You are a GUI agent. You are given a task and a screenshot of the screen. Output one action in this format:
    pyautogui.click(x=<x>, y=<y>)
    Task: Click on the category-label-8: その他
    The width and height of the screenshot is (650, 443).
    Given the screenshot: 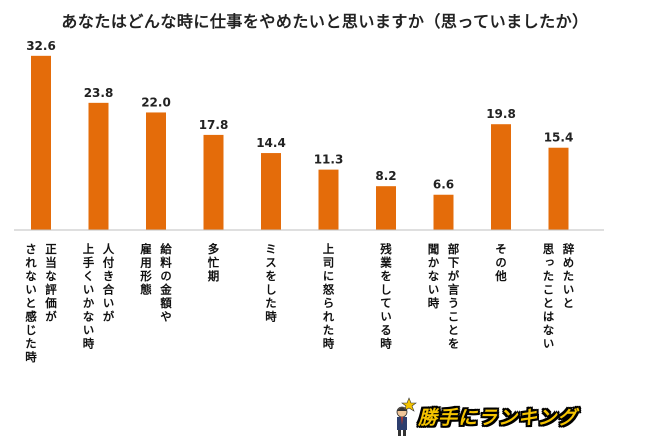 What is the action you would take?
    pyautogui.click(x=501, y=263)
    